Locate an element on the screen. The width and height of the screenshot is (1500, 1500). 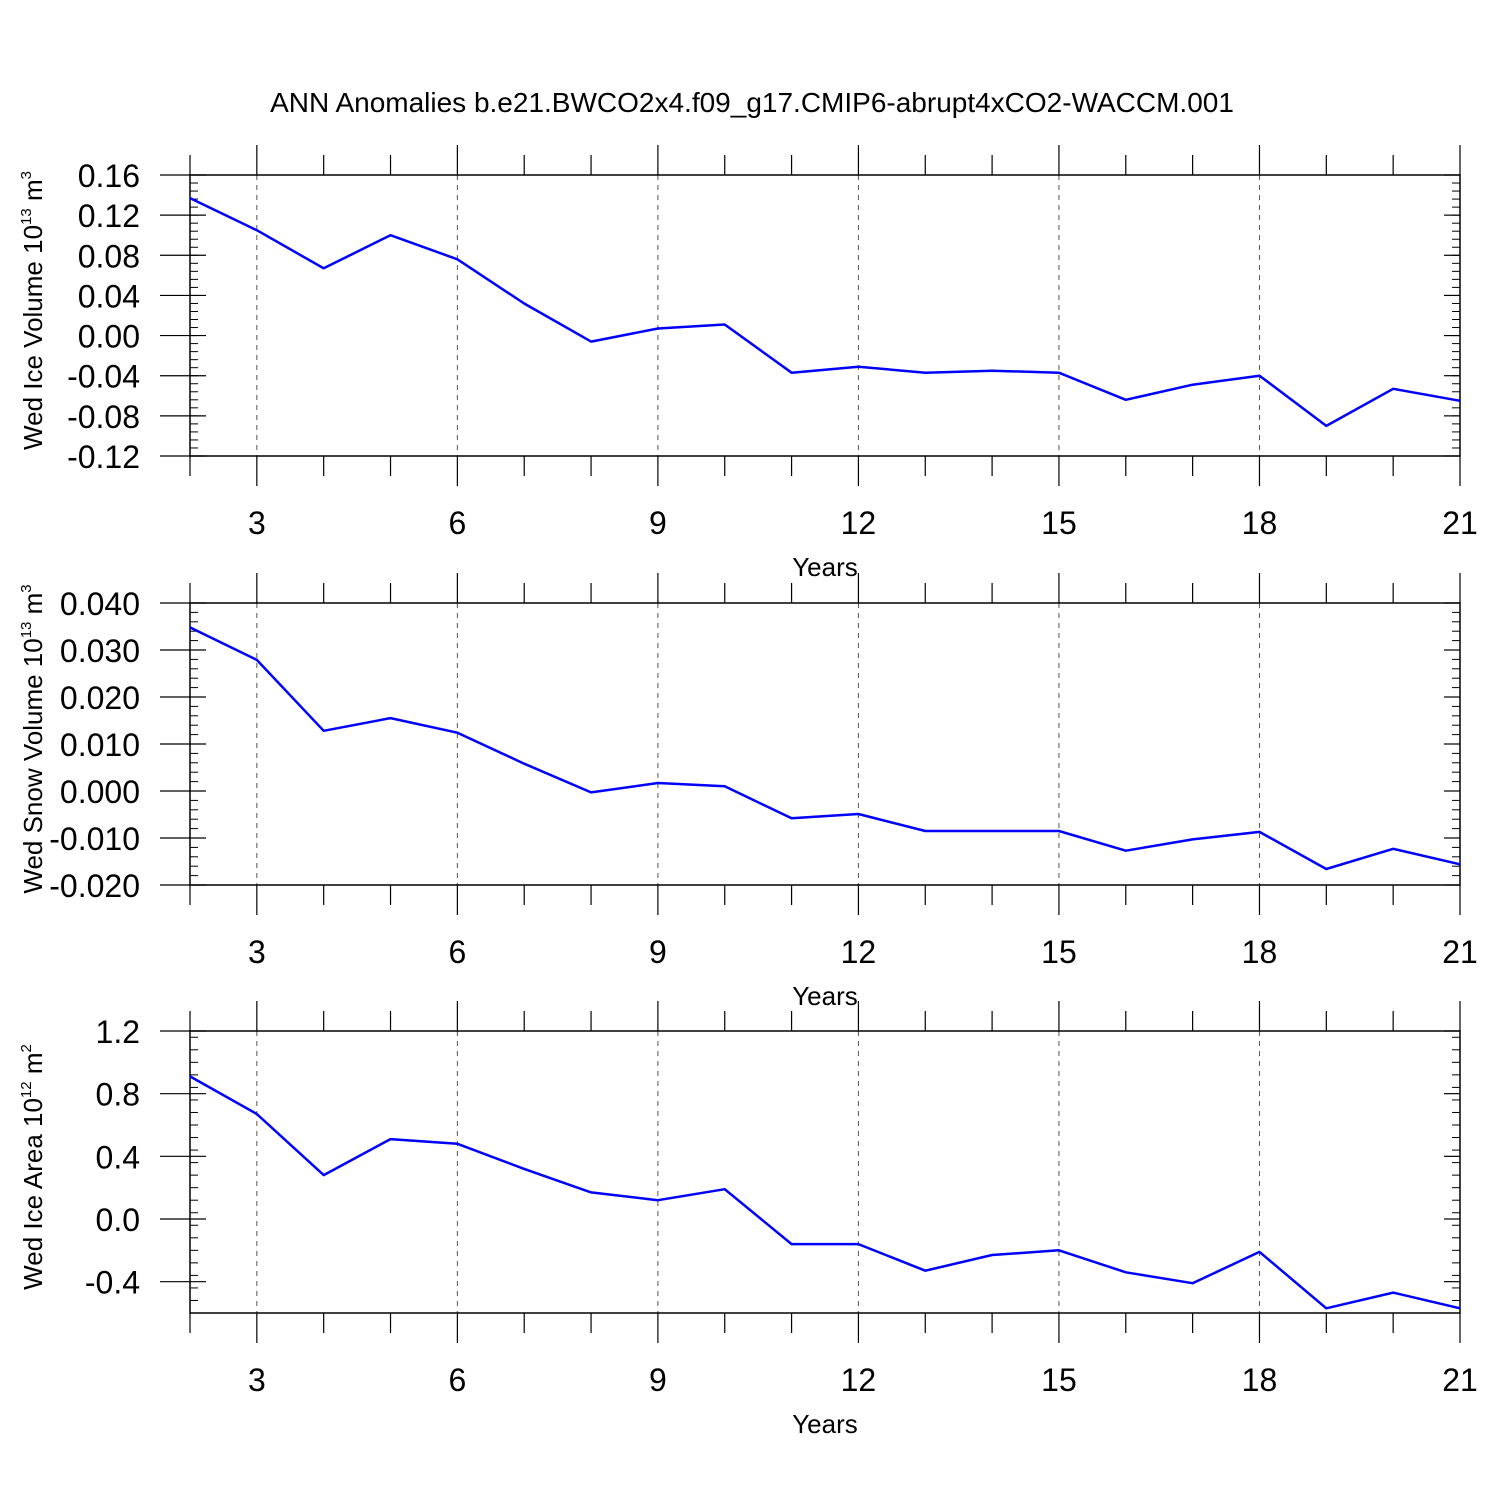
y-tick-label: -0.020 is located at coordinates (94, 886).